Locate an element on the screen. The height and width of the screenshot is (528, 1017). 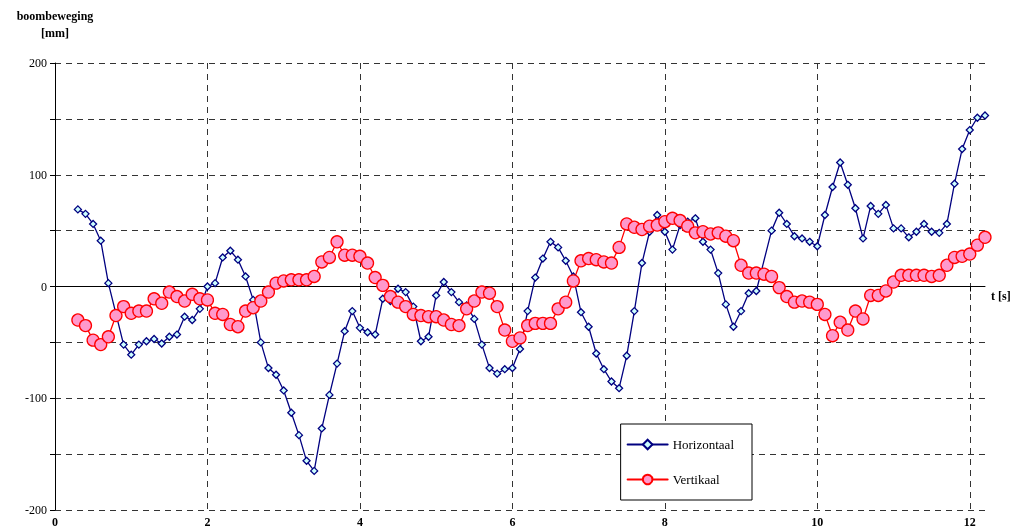
legend-label: Horizontaal is located at coordinates (703, 444).